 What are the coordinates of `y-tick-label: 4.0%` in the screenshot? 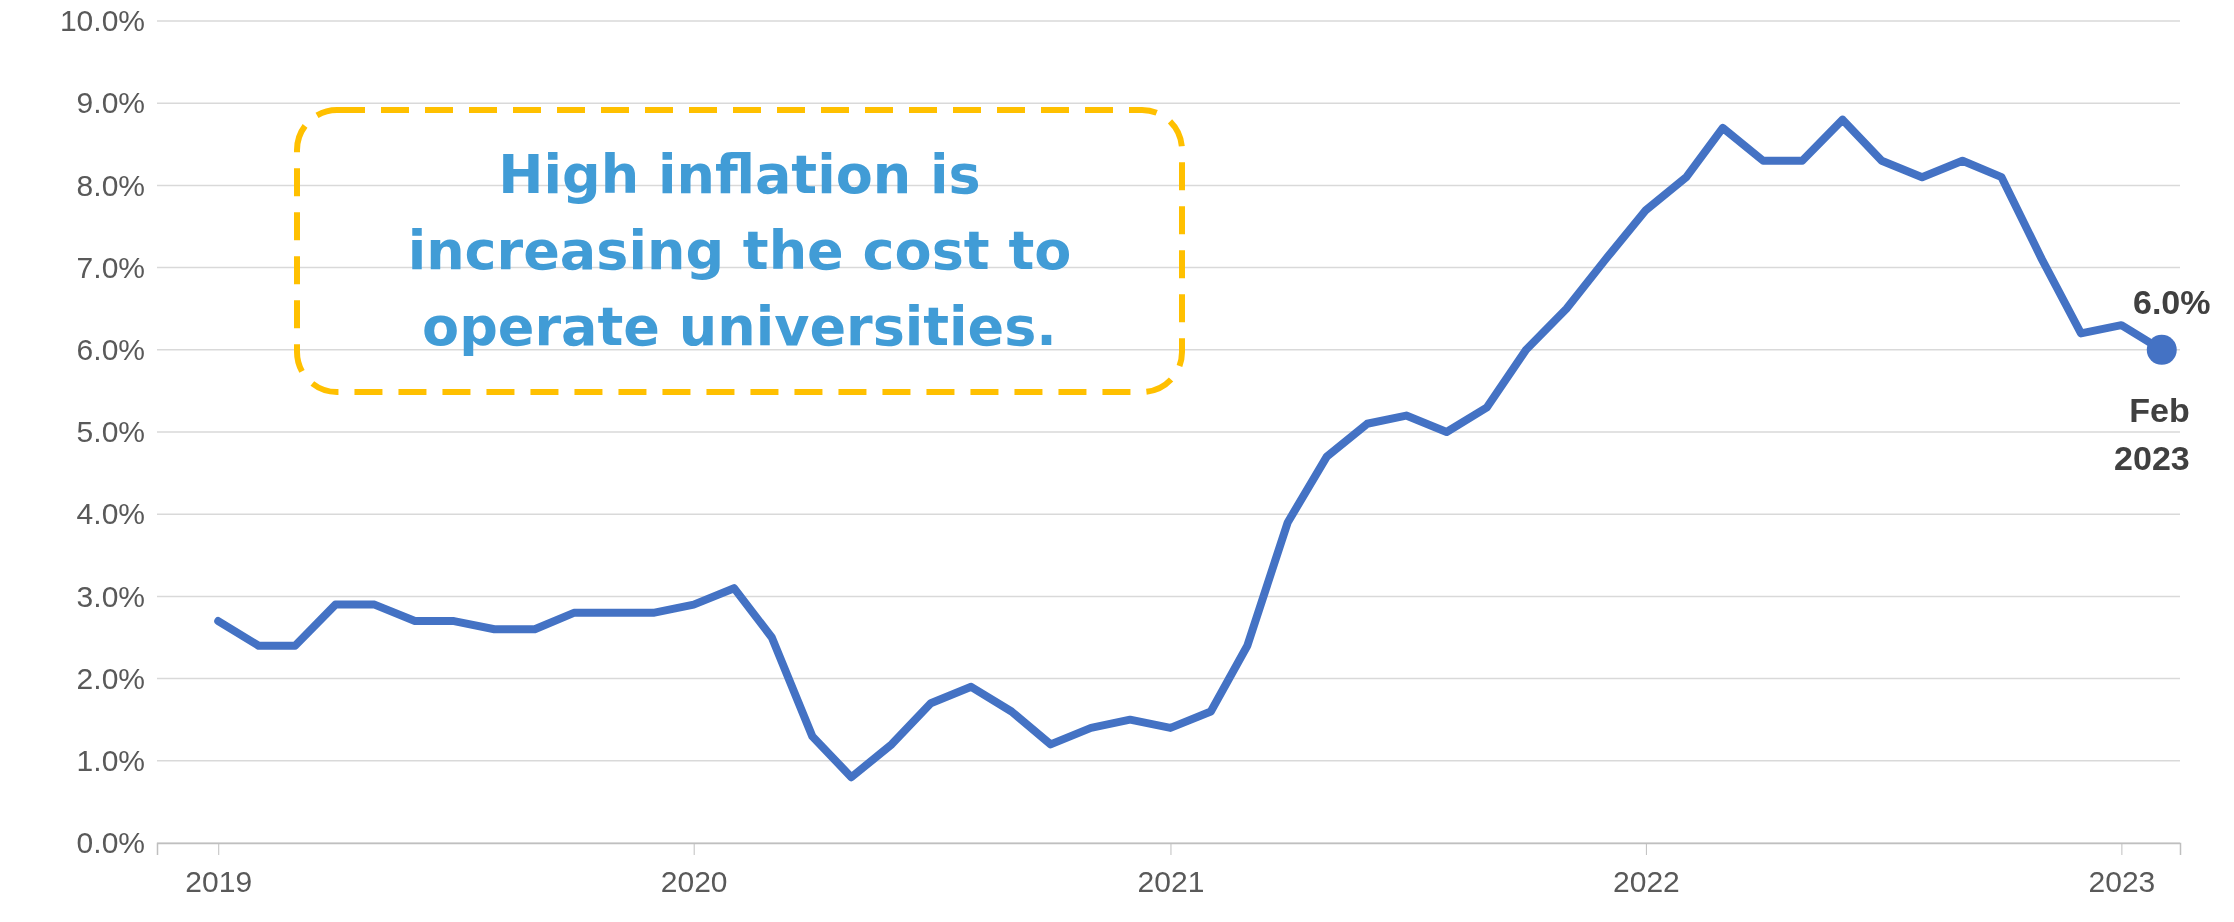 It's located at (110, 514).